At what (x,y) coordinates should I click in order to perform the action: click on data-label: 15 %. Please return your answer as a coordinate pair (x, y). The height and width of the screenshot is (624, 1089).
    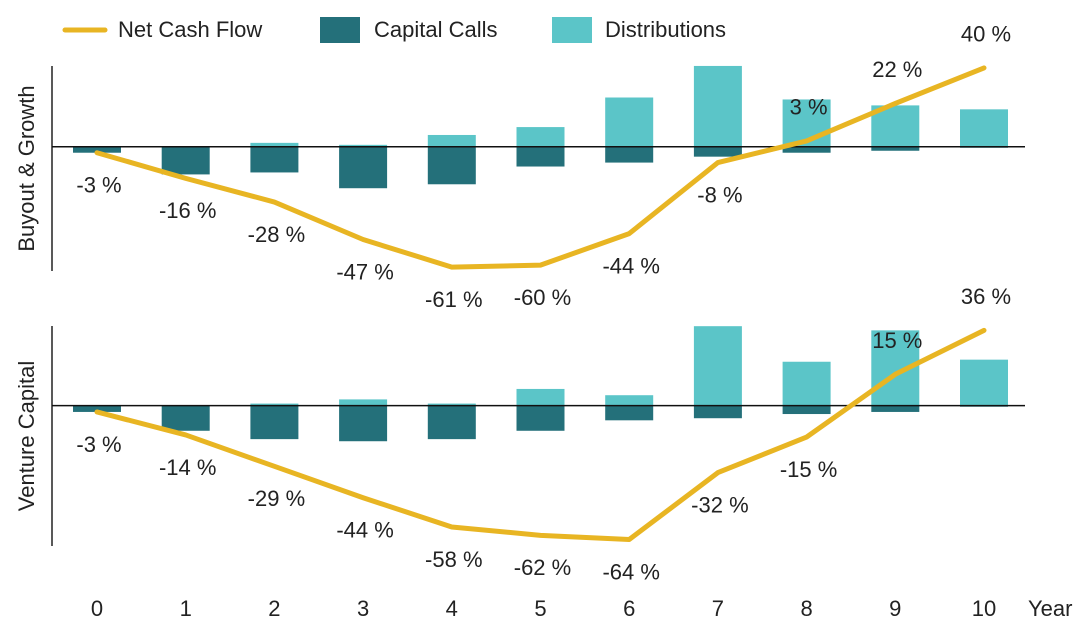
    Looking at the image, I should click on (897, 340).